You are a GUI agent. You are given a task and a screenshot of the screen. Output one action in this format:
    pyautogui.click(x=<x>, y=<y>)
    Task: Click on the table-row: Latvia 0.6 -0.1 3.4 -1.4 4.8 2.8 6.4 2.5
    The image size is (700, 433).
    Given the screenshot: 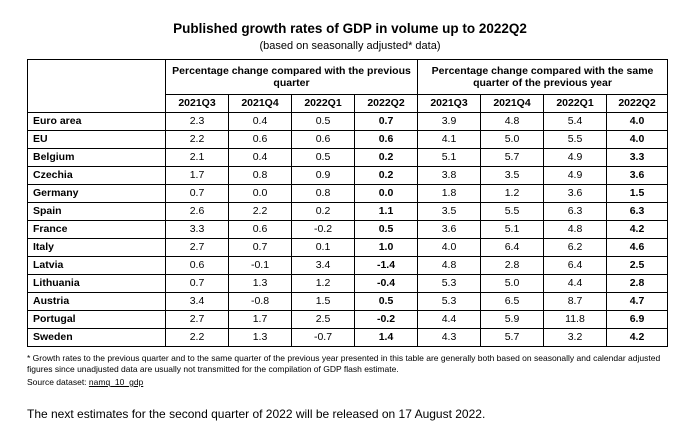 What is the action you would take?
    pyautogui.click(x=348, y=265)
    